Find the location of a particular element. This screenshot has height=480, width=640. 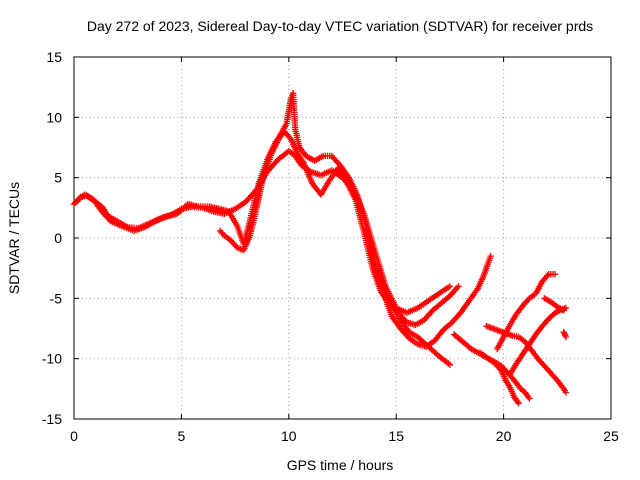

x-tick-label: 5 is located at coordinates (182, 436).